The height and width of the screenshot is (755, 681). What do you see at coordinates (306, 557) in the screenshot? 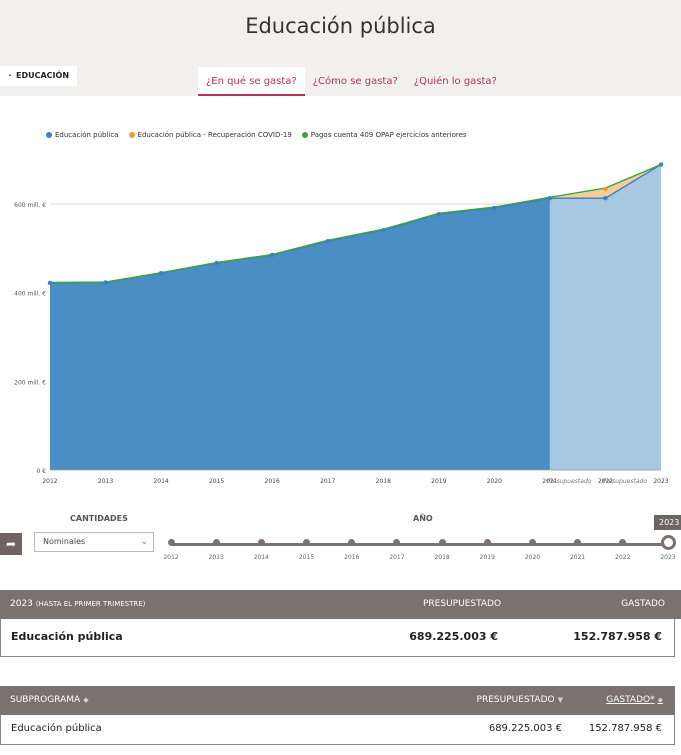
I see `slider-year-label: 2015` at bounding box center [306, 557].